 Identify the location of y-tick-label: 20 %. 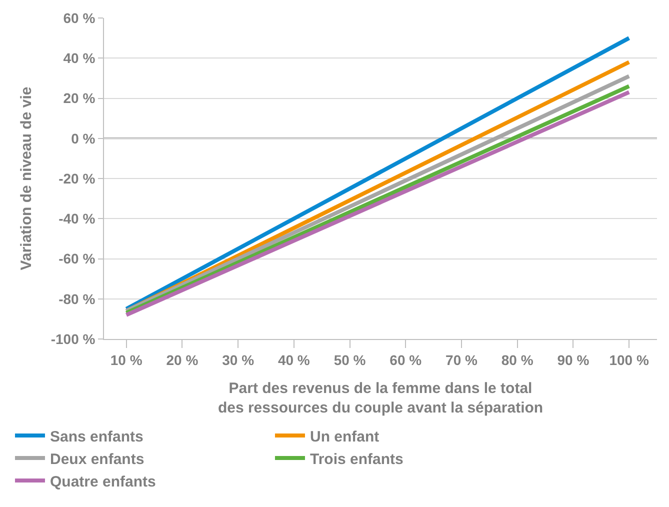
(79, 98).